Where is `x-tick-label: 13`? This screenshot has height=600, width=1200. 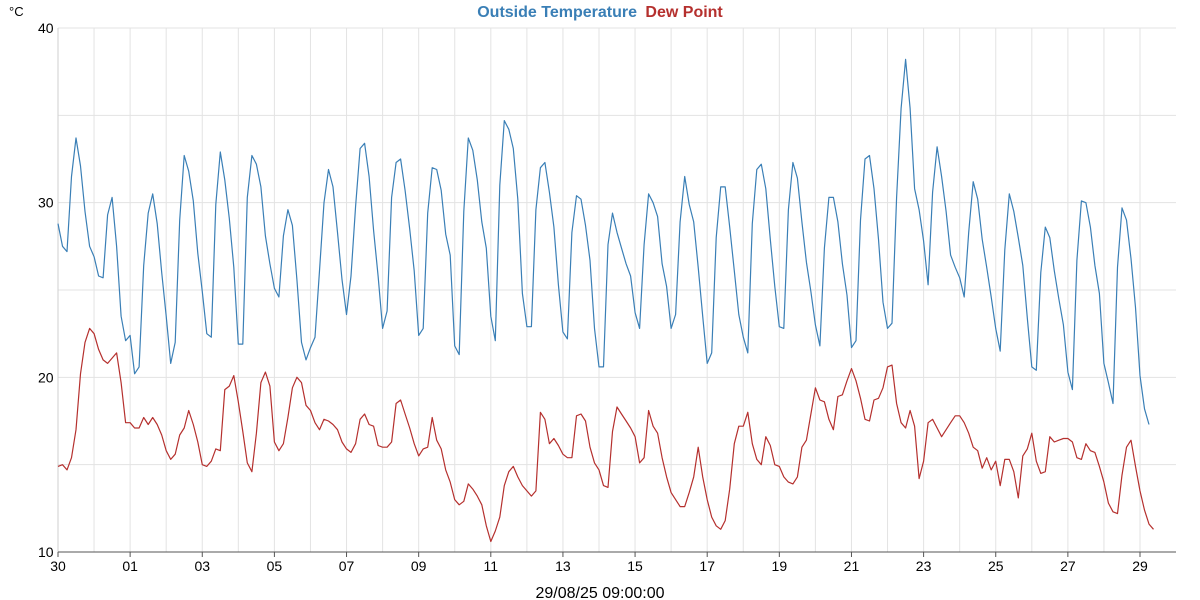 x-tick-label: 13 is located at coordinates (563, 566).